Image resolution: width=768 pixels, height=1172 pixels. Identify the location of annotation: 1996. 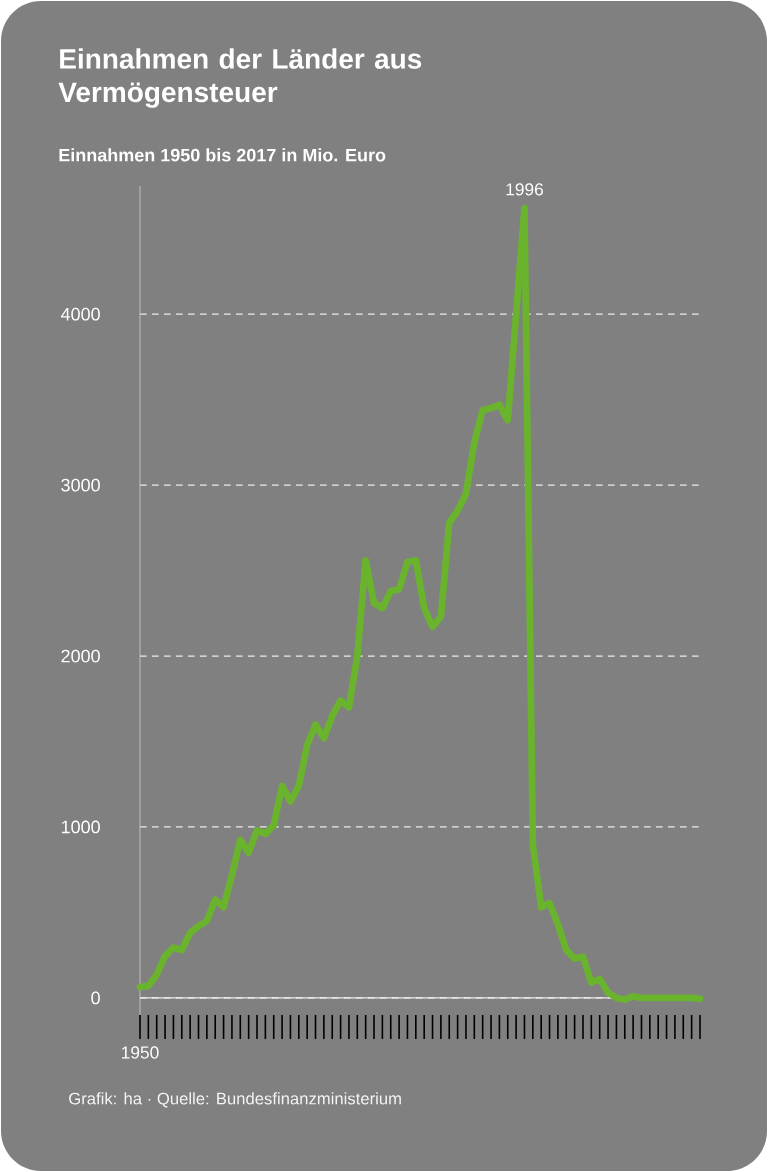
(524, 189).